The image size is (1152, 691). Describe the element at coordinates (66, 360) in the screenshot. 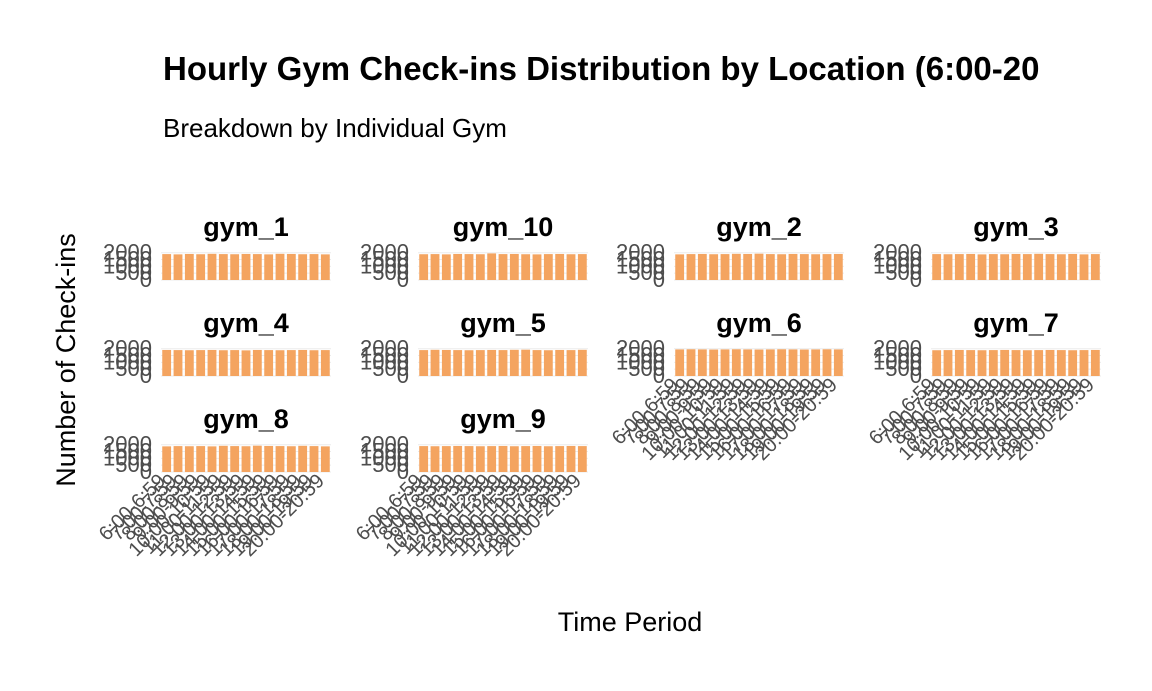

I see `y-axis-title: Number of Check-ins` at that location.